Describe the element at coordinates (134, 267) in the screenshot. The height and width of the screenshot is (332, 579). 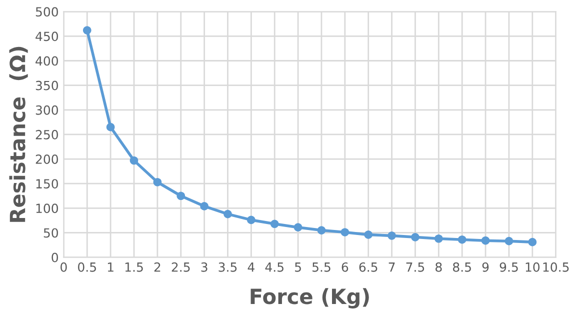
I see `x-tick-label: 1.5` at that location.